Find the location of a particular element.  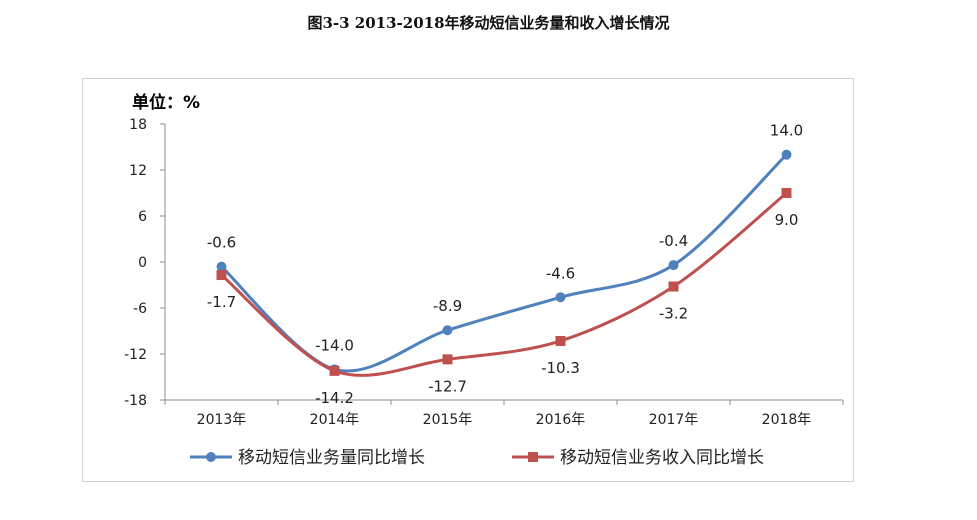

data-label: 14.0 is located at coordinates (786, 131).